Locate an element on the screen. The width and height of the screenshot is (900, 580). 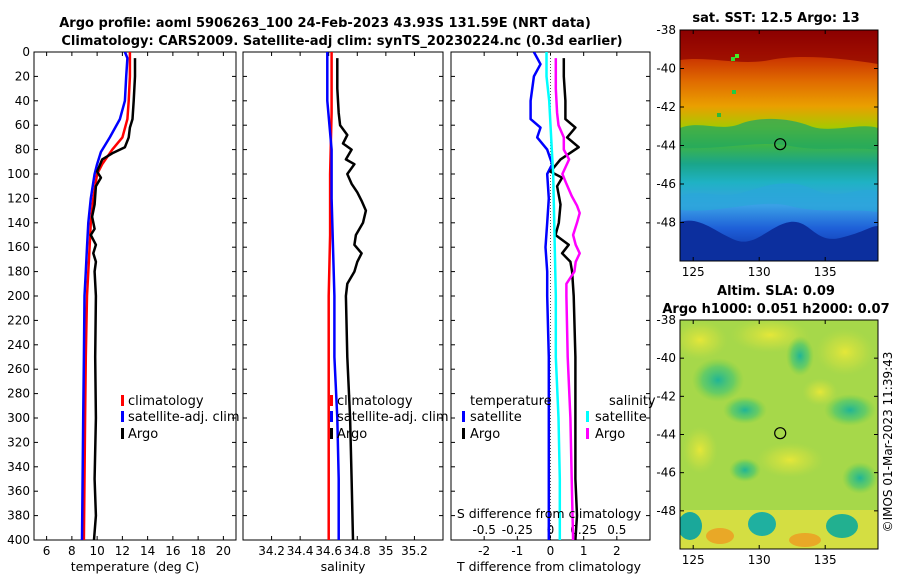
sla-map-title-line1: Altim. SLA: 0.09 is located at coordinates (776, 291).